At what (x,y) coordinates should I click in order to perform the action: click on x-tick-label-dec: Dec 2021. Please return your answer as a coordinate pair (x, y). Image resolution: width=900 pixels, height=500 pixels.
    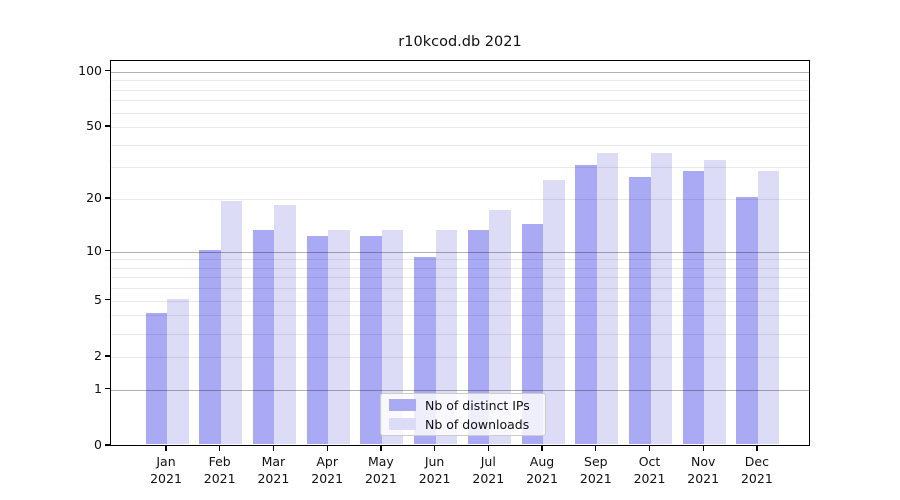
    Looking at the image, I should click on (756, 470).